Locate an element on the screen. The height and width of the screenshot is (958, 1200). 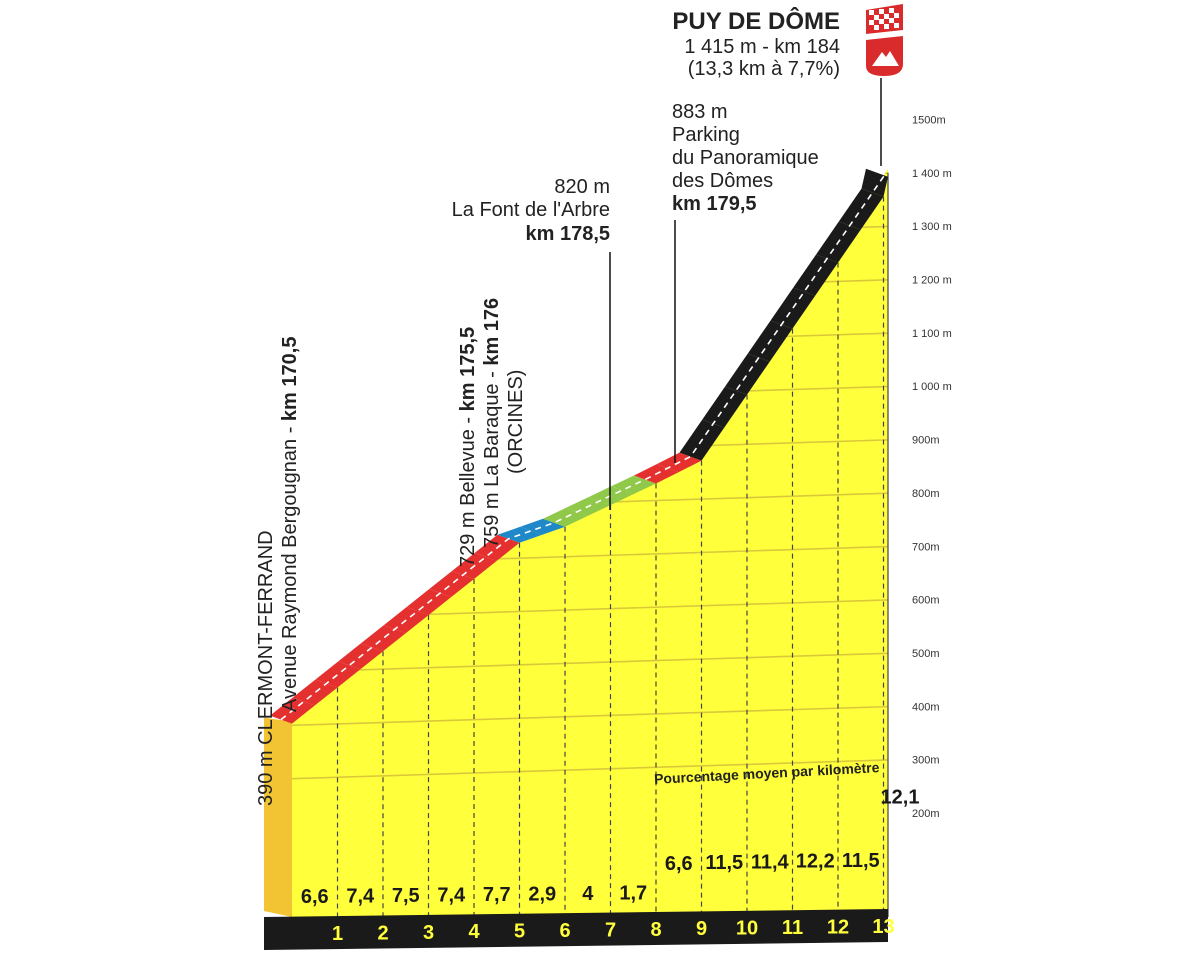
base-bar is located at coordinates (576, 929).